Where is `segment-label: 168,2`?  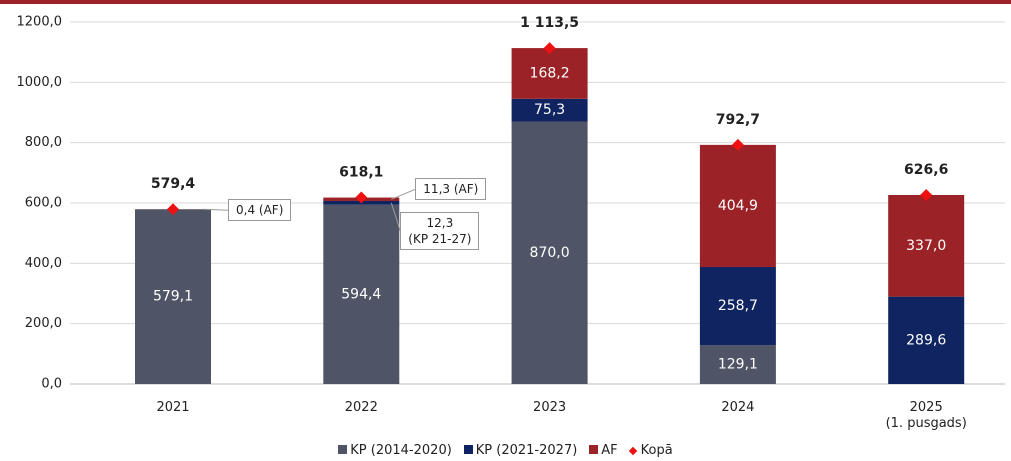 segment-label: 168,2 is located at coordinates (550, 73).